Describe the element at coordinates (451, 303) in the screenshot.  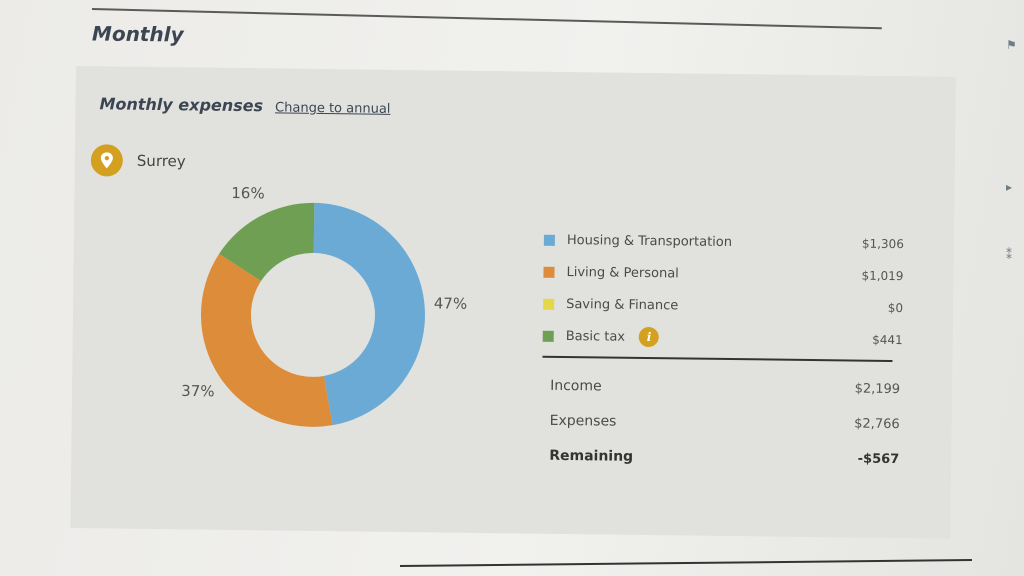
I see `data-label-housing: 47%` at that location.